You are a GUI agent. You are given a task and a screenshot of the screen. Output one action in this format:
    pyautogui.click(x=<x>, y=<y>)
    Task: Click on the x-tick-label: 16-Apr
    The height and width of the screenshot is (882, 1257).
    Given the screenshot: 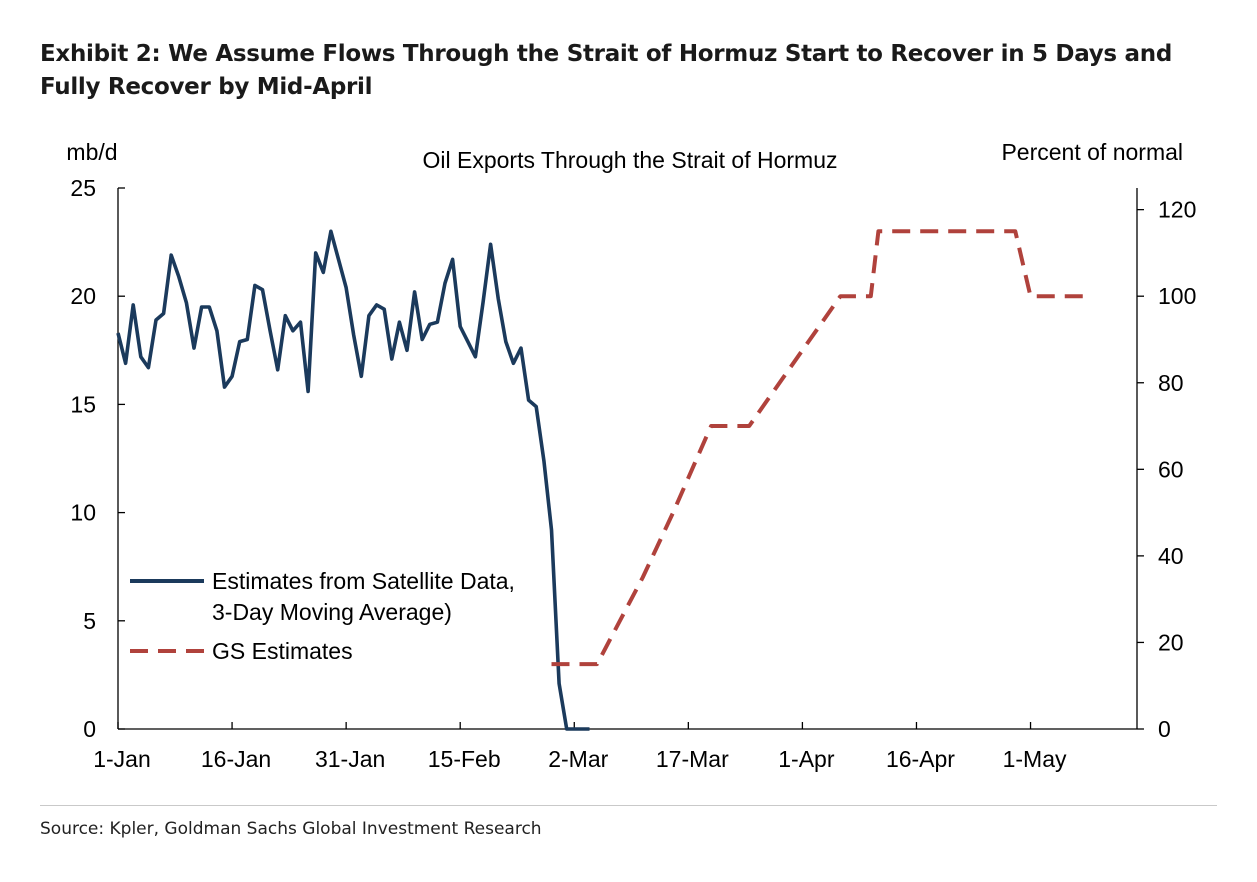 What is the action you would take?
    pyautogui.click(x=920, y=759)
    